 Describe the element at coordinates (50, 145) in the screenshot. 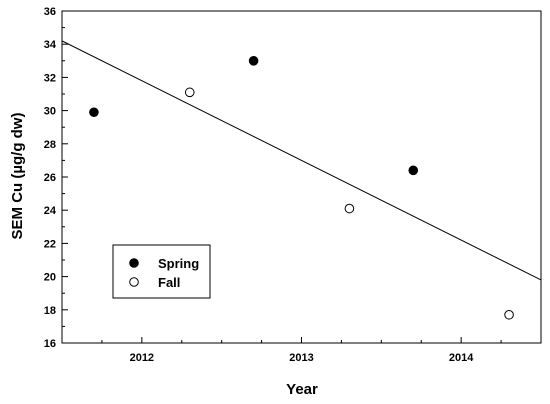

I see `y-tick-label: 28` at that location.